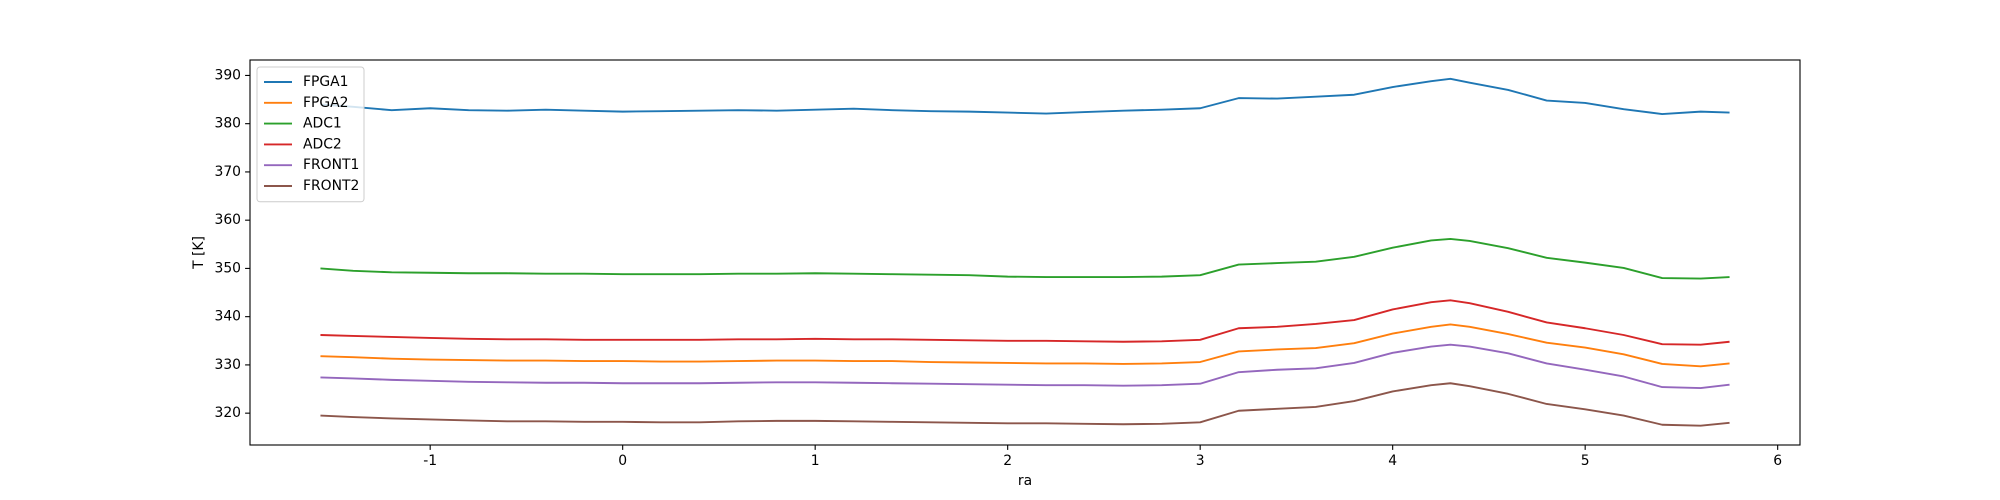 This screenshot has width=2000, height=500. I want to click on x-axis-label: ra, so click(1025, 481).